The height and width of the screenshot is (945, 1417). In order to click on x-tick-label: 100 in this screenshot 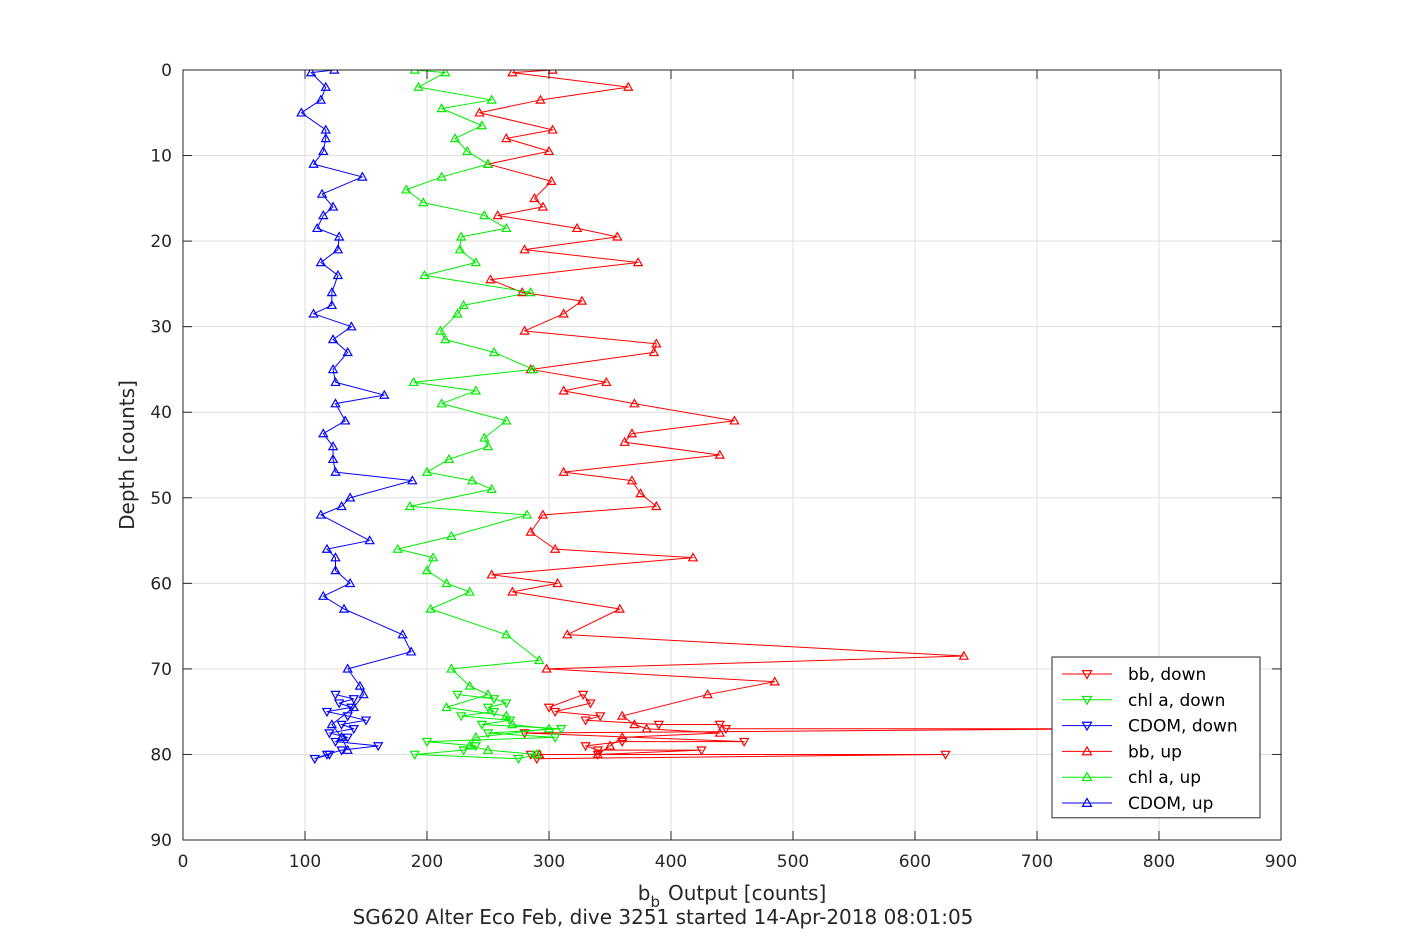, I will do `click(305, 862)`.